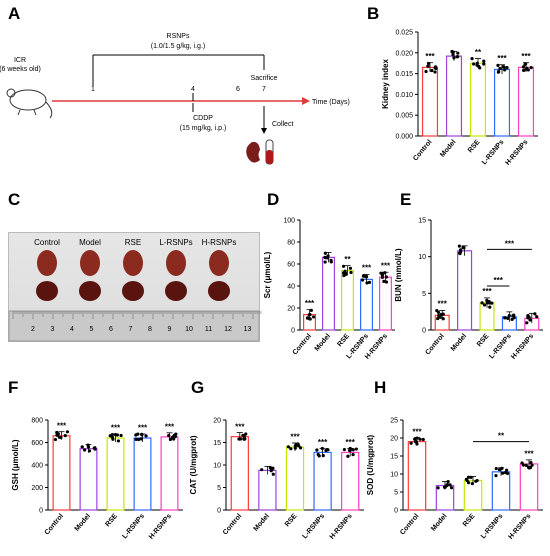  Describe the element at coordinates (264, 131) in the screenshot. I see `collect-arrowhead` at that location.